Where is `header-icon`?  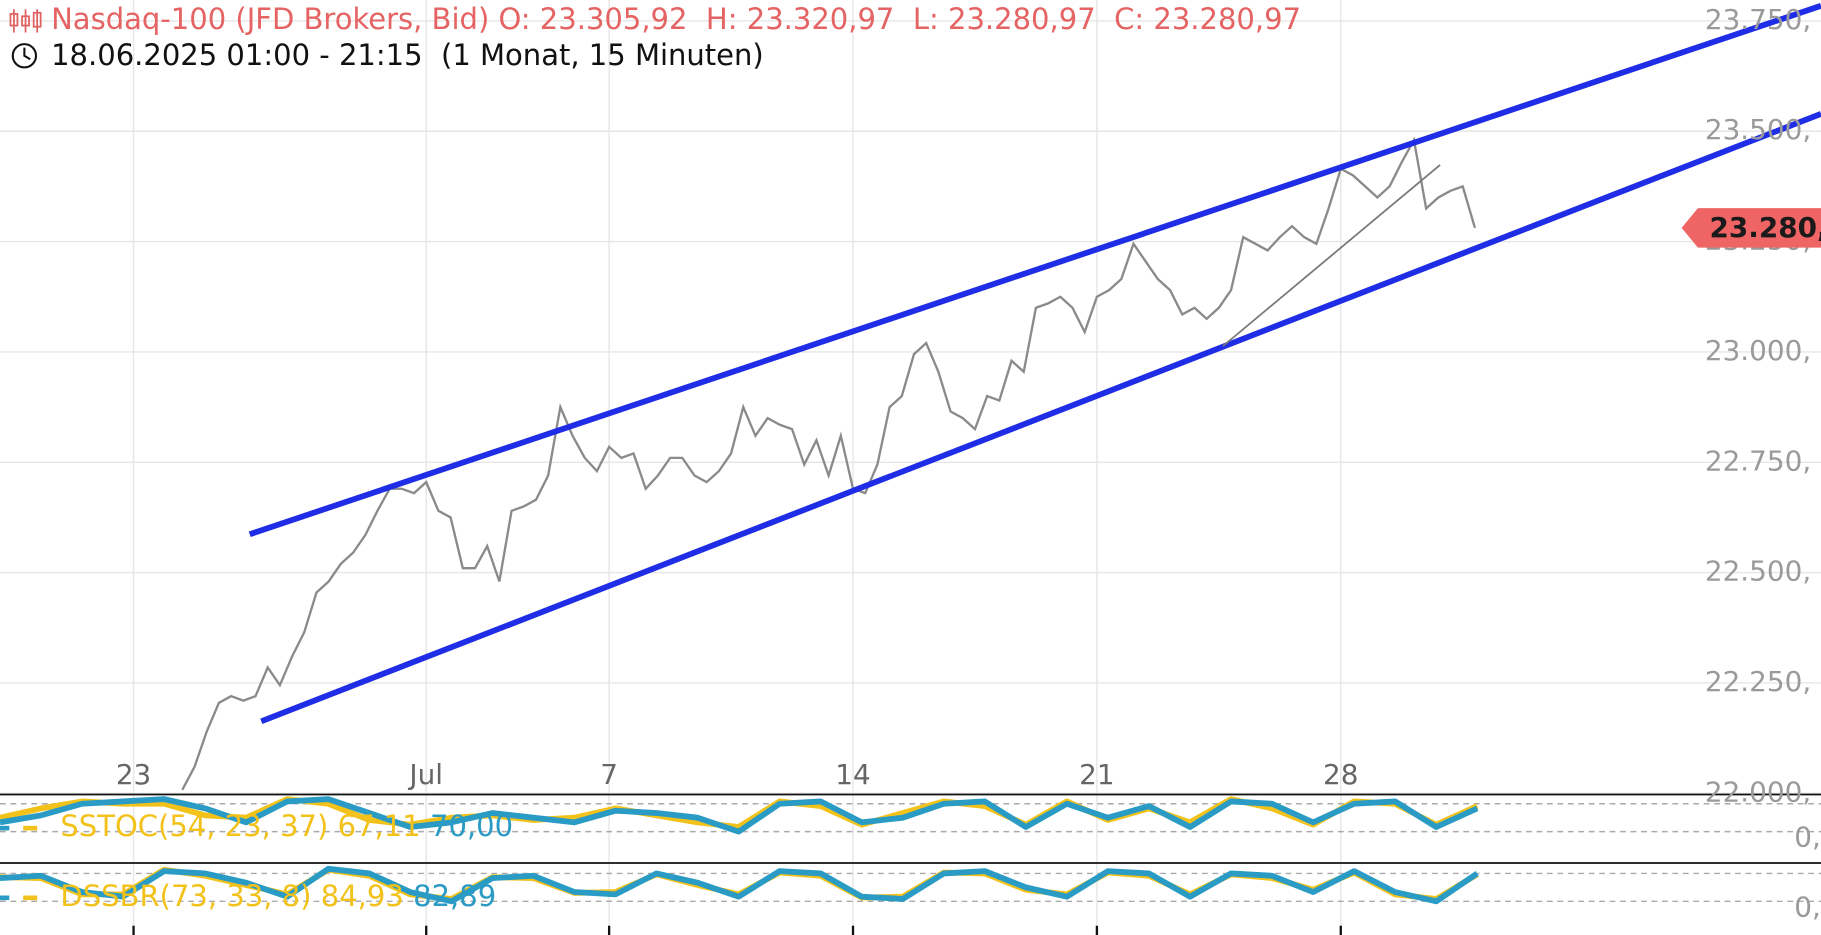
header-icon is located at coordinates (25, 21).